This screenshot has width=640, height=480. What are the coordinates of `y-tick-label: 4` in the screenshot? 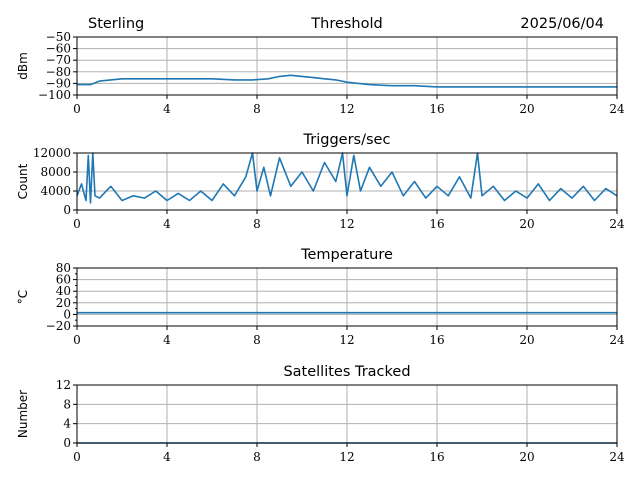 It's located at (67, 424).